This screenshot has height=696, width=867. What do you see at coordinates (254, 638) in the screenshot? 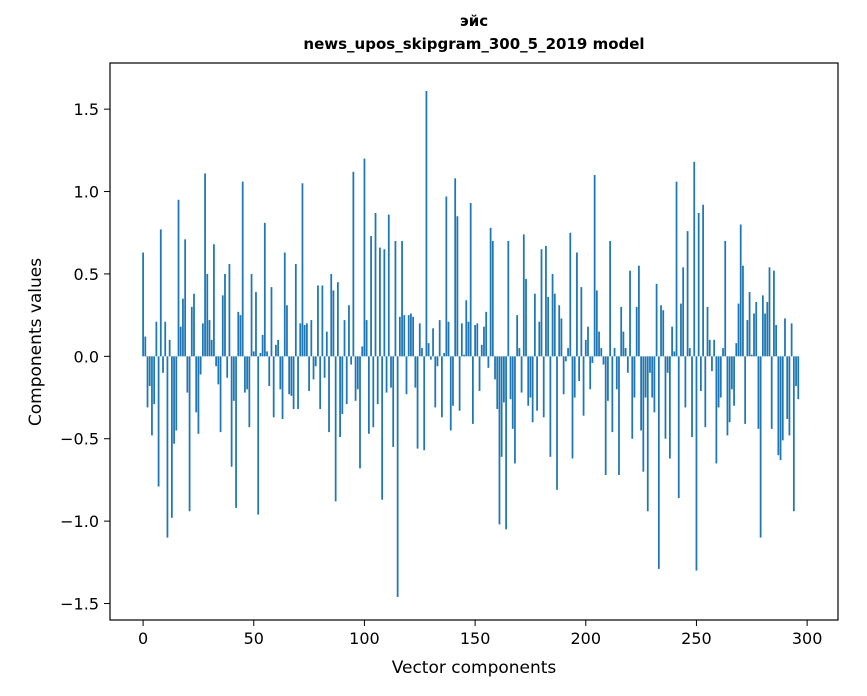
I see `x-tick-label: 50` at bounding box center [254, 638].